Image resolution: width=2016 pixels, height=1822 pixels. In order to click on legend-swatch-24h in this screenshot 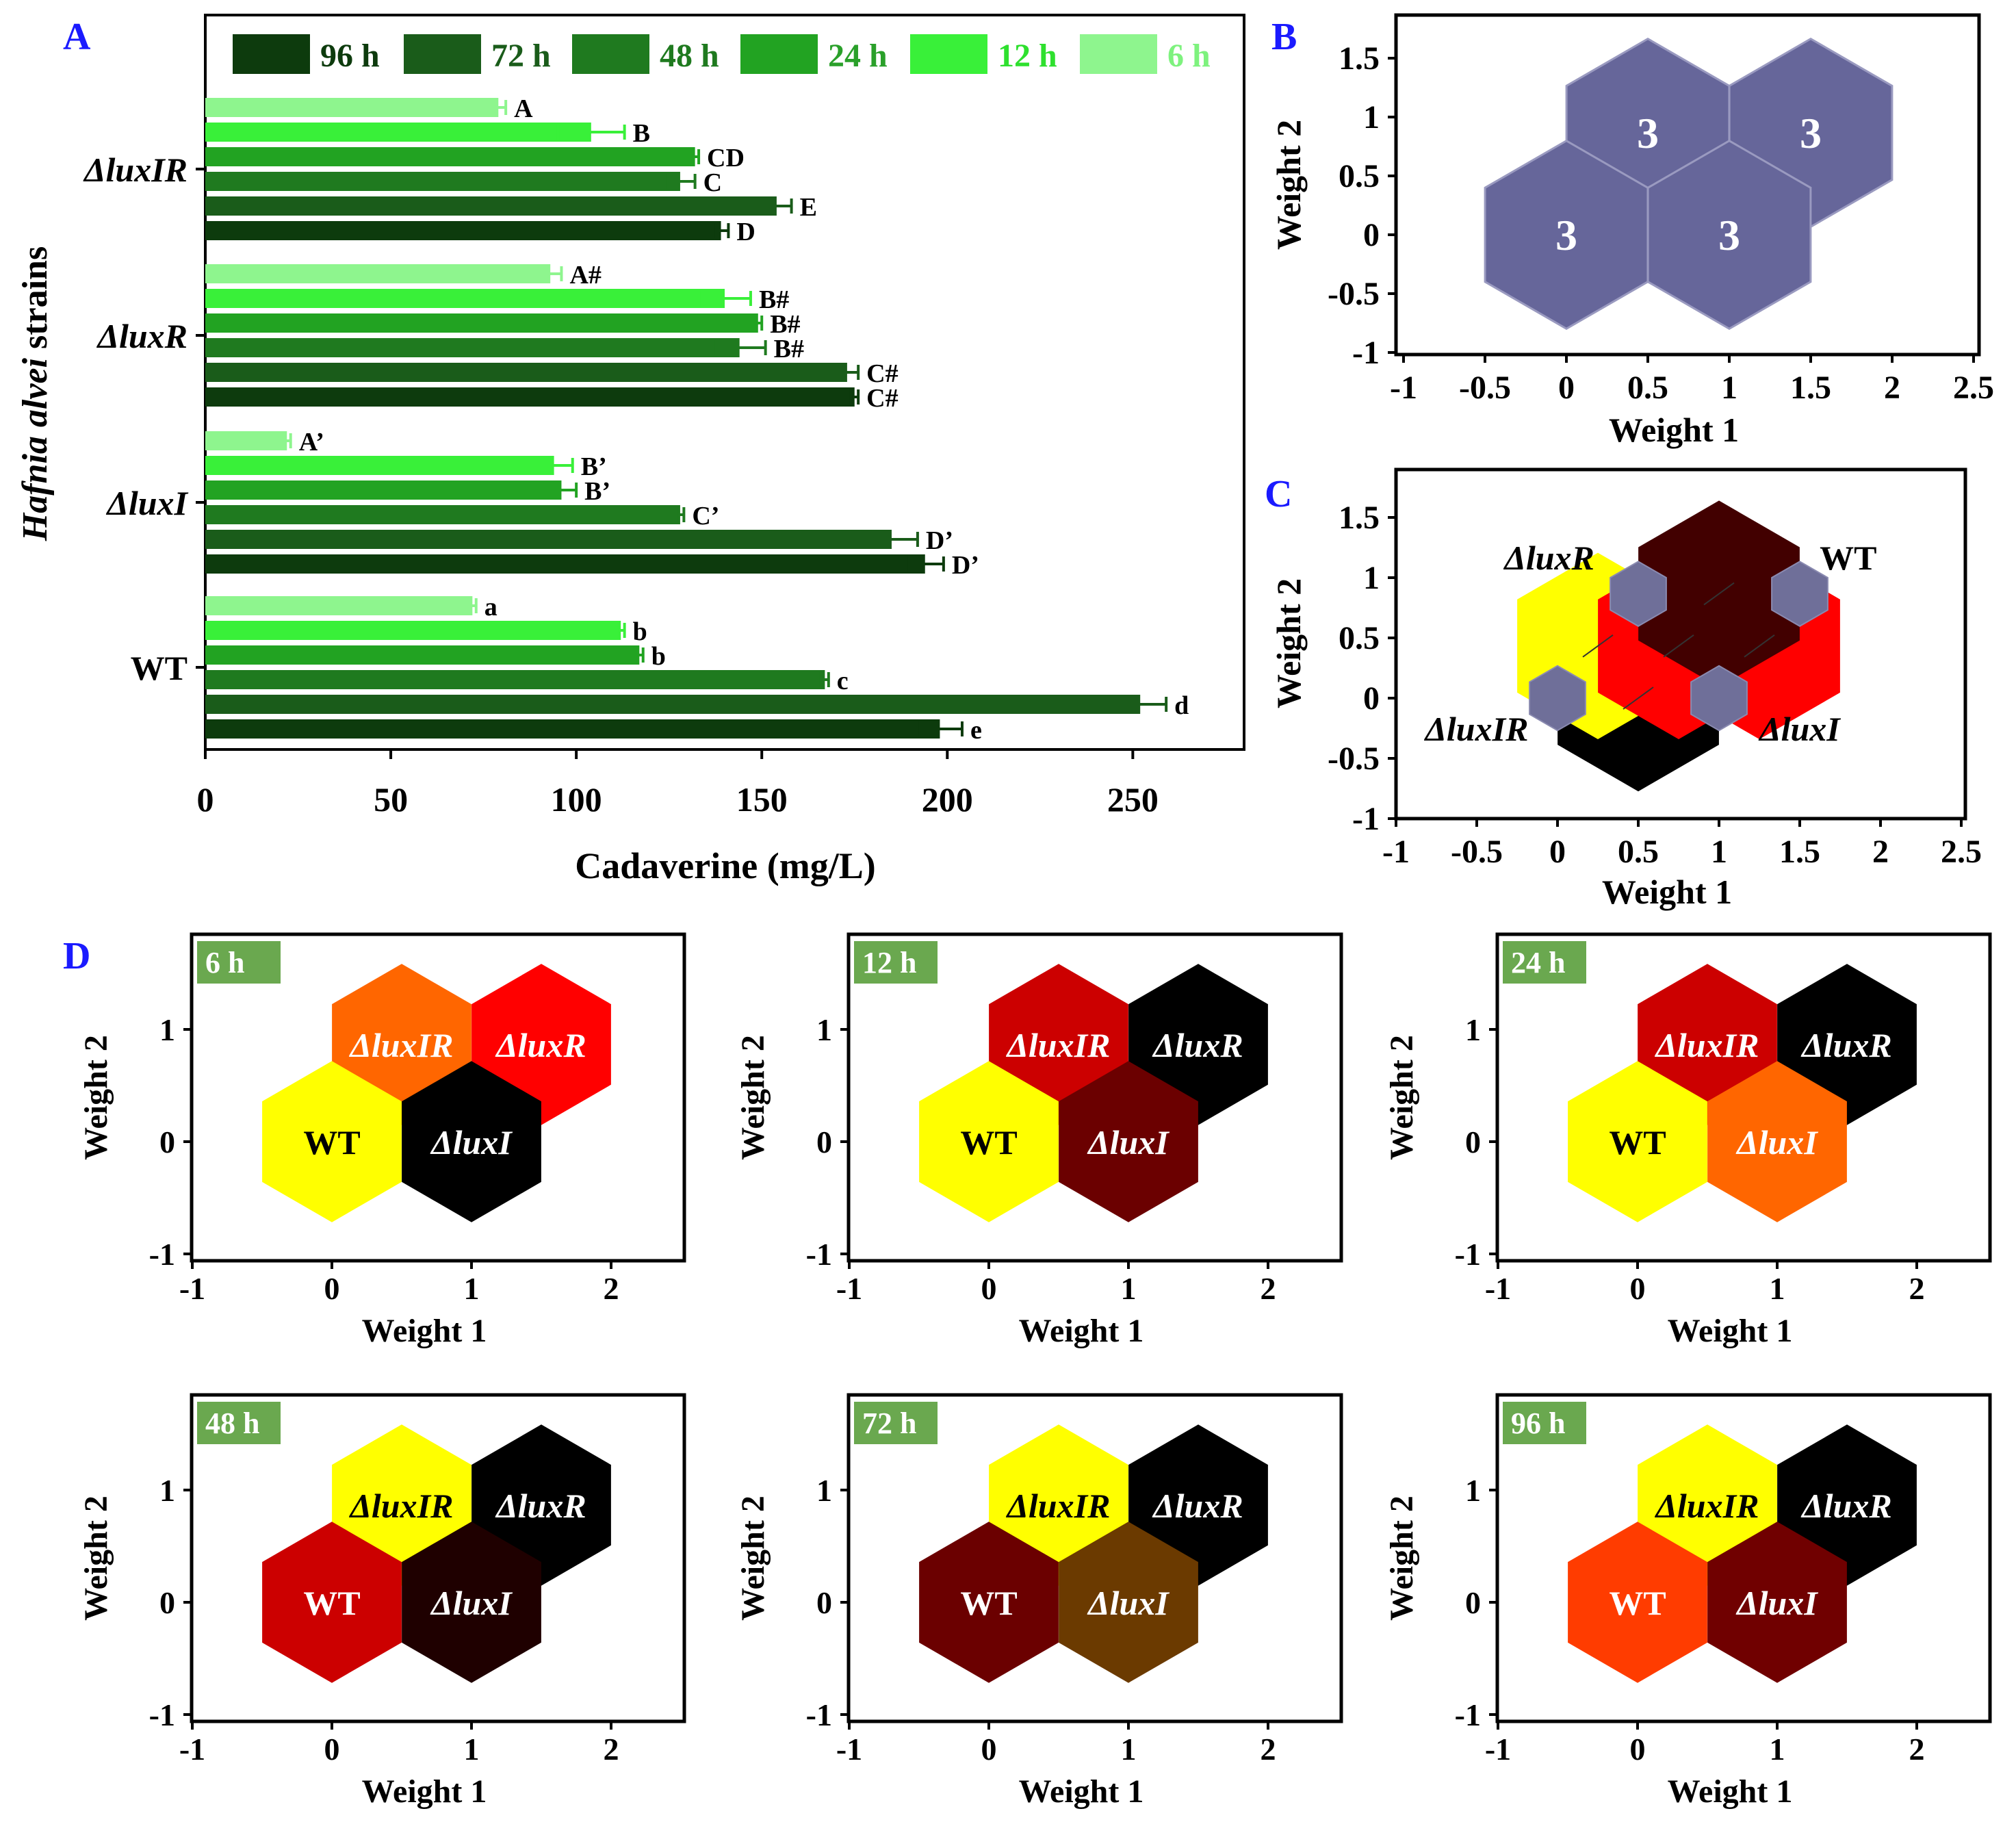, I will do `click(779, 54)`.